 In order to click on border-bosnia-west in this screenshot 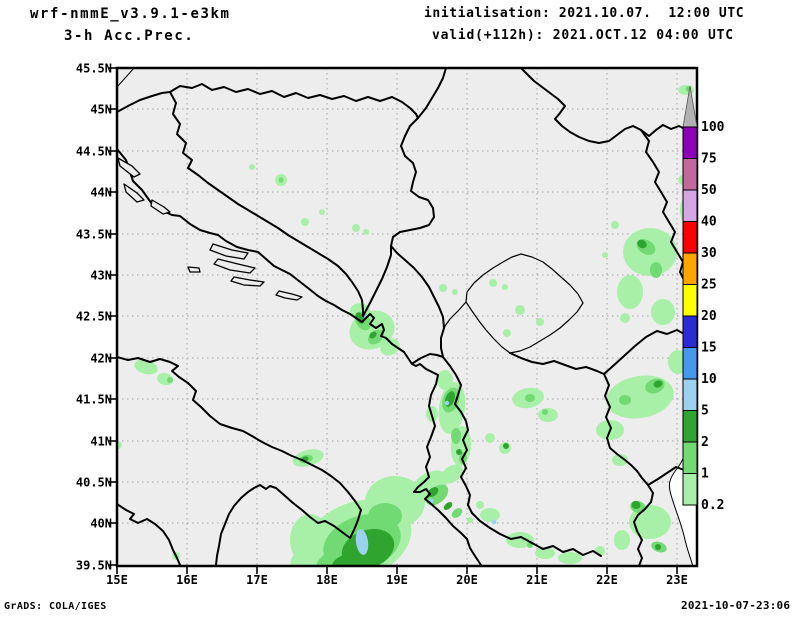, I will do `click(266, 204)`.